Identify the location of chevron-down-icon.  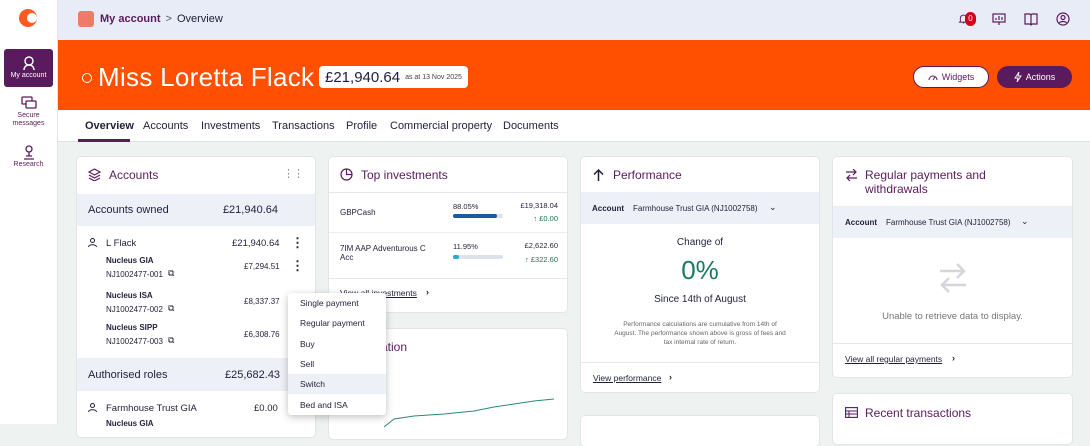
(87, 78).